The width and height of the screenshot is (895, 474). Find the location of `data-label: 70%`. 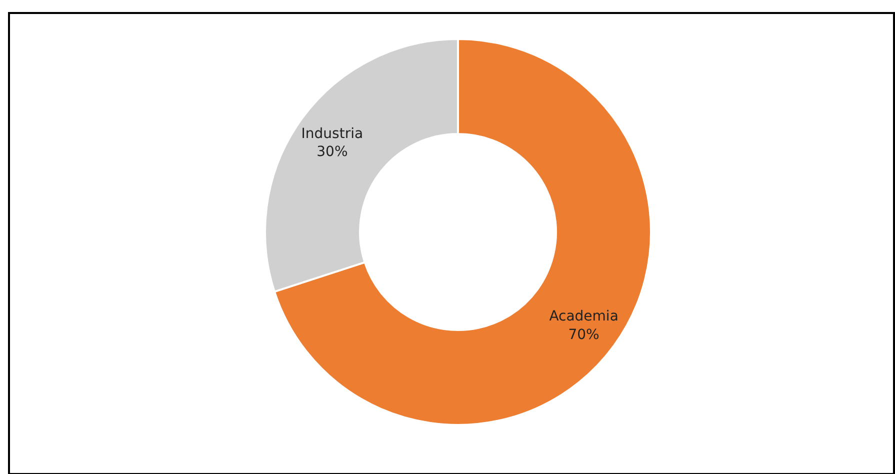

data-label: 70% is located at coordinates (584, 334).